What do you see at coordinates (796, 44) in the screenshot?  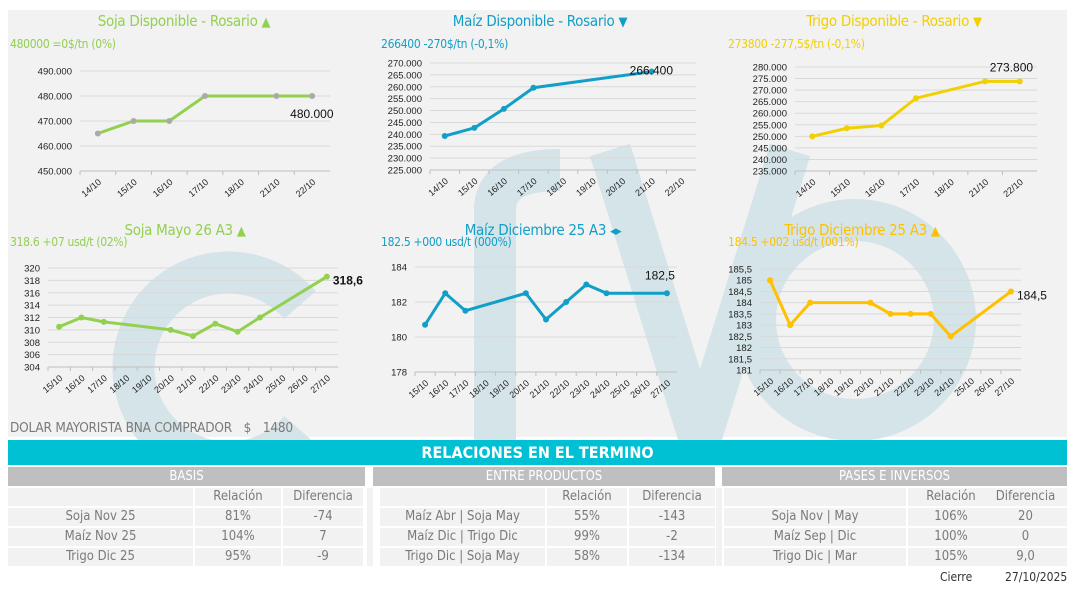 I see `chart-subtitle: 273800 -277,5$/tn (-0,1%)` at bounding box center [796, 44].